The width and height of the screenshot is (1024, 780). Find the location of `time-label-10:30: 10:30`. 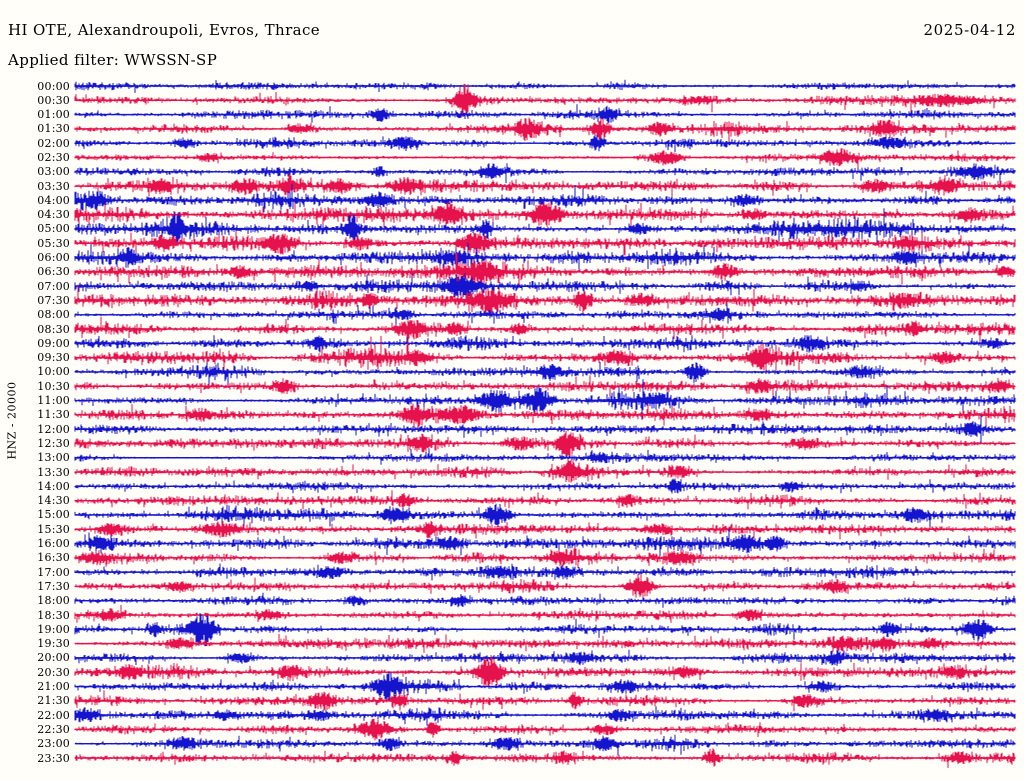

time-label-10:30: 10:30 is located at coordinates (53, 386).